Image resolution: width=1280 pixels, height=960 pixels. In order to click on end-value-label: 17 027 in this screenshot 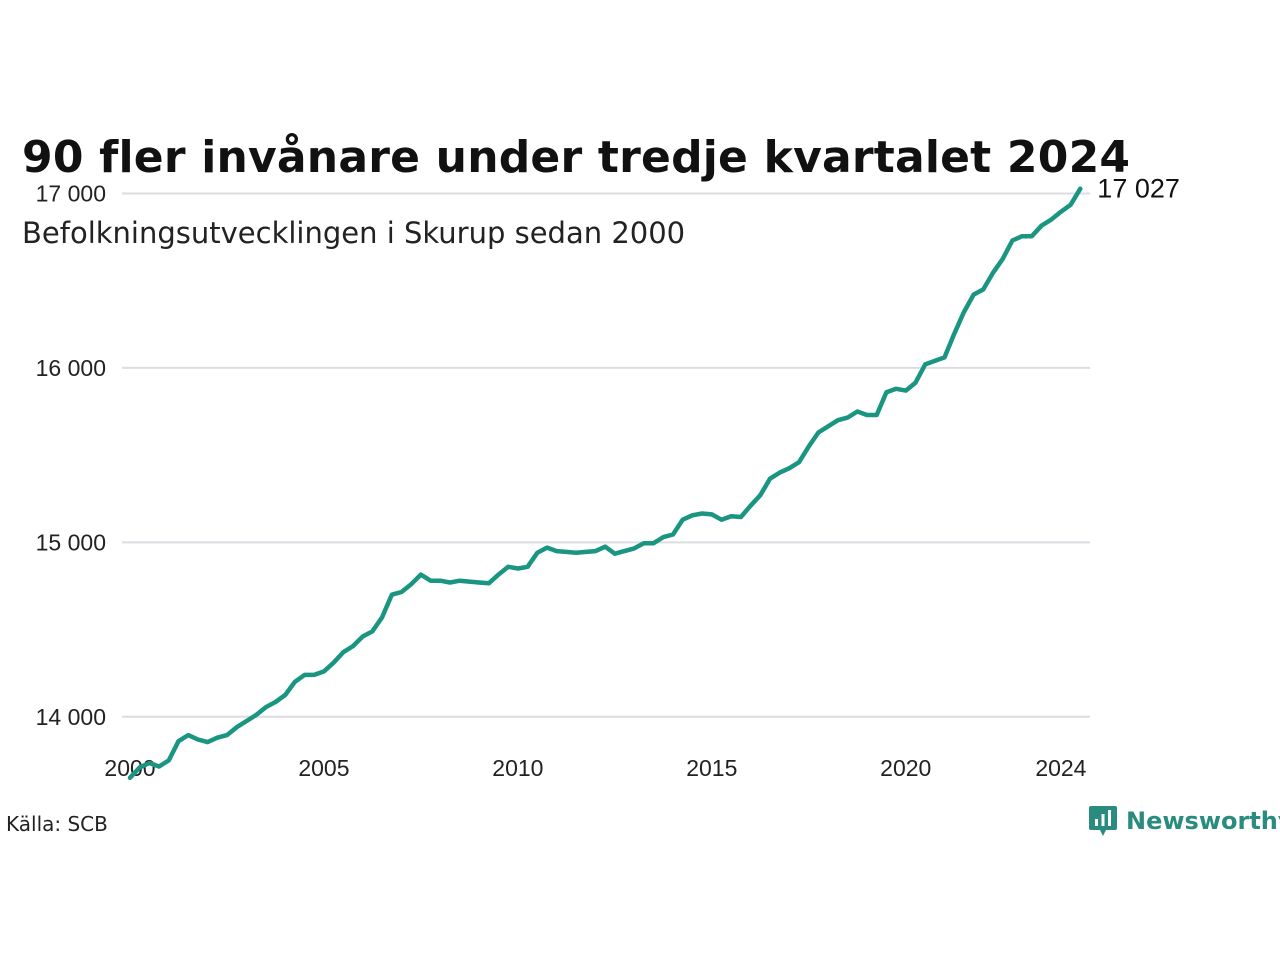, I will do `click(1138, 189)`.